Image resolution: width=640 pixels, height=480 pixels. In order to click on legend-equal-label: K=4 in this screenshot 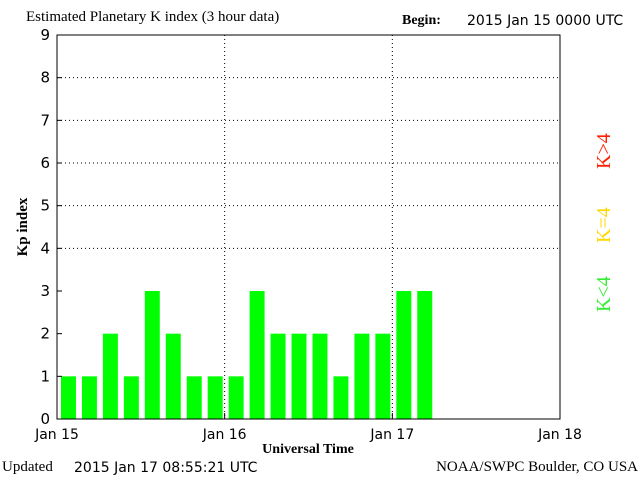, I will do `click(604, 225)`.